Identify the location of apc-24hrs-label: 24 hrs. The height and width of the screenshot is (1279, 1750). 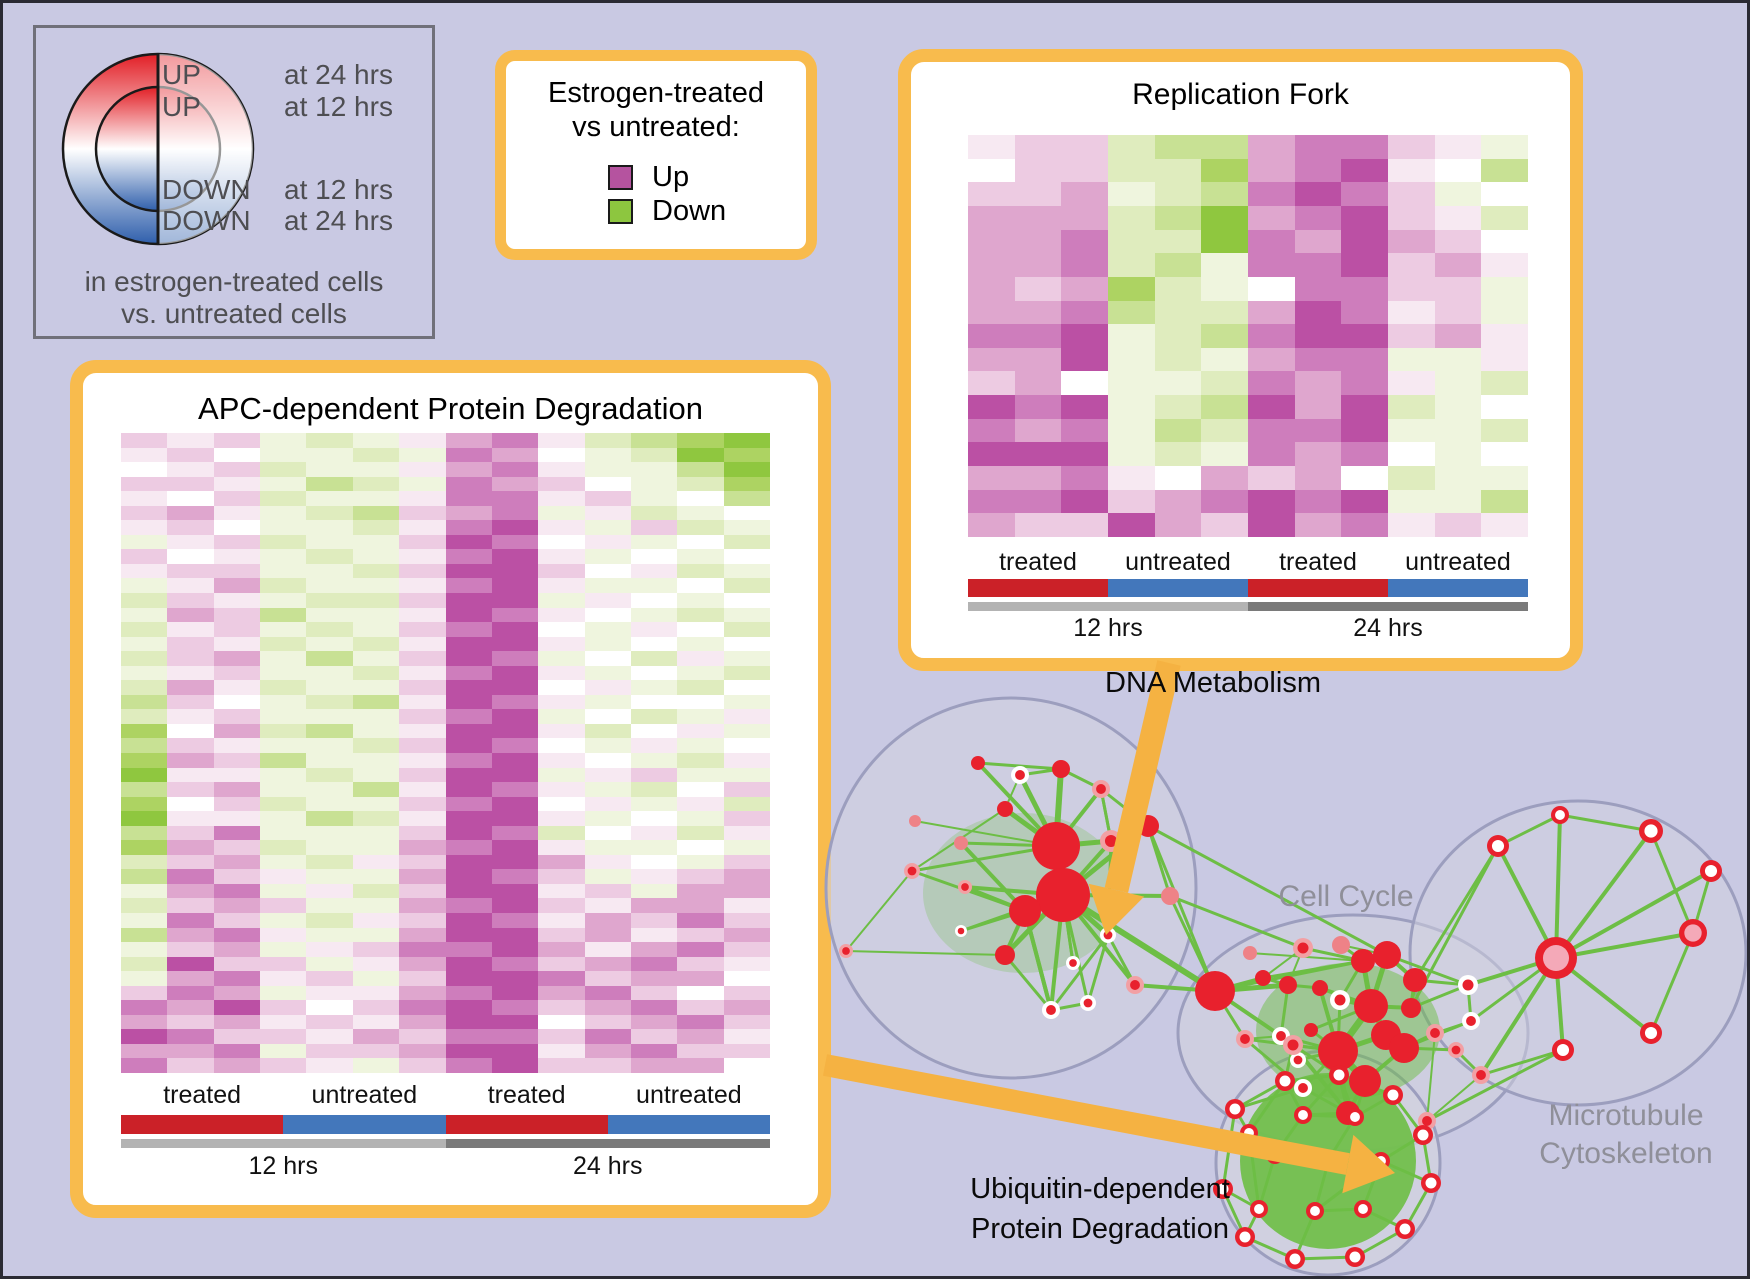
(608, 1166).